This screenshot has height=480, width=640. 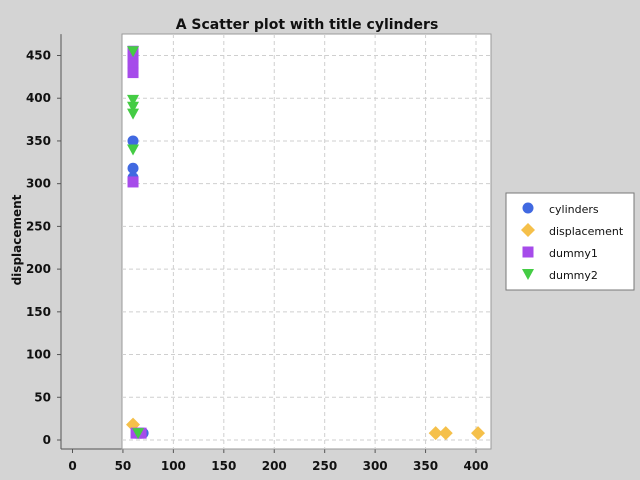 I want to click on x-tick-label: 400, so click(x=475, y=466).